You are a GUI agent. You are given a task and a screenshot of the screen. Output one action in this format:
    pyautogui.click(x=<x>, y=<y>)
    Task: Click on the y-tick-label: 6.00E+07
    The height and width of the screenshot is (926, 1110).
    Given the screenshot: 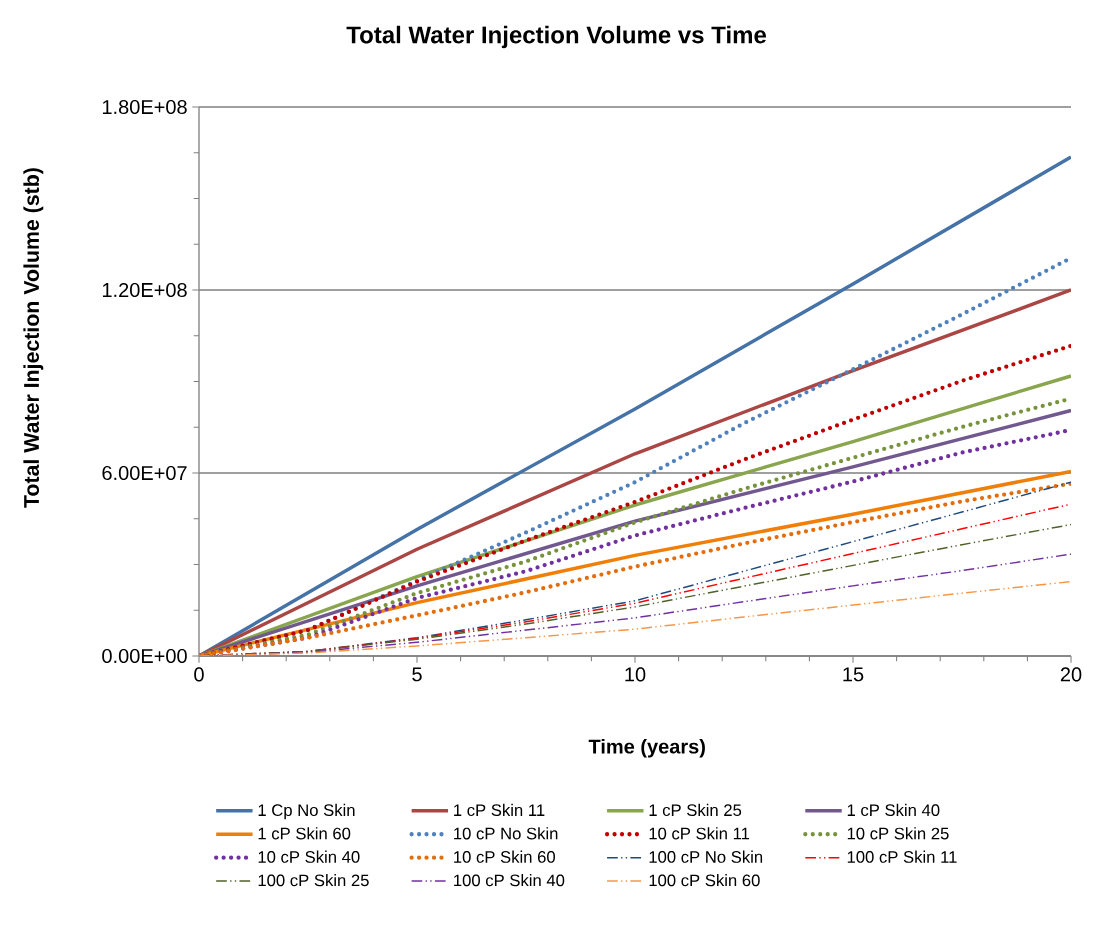 What is the action you would take?
    pyautogui.click(x=144, y=473)
    